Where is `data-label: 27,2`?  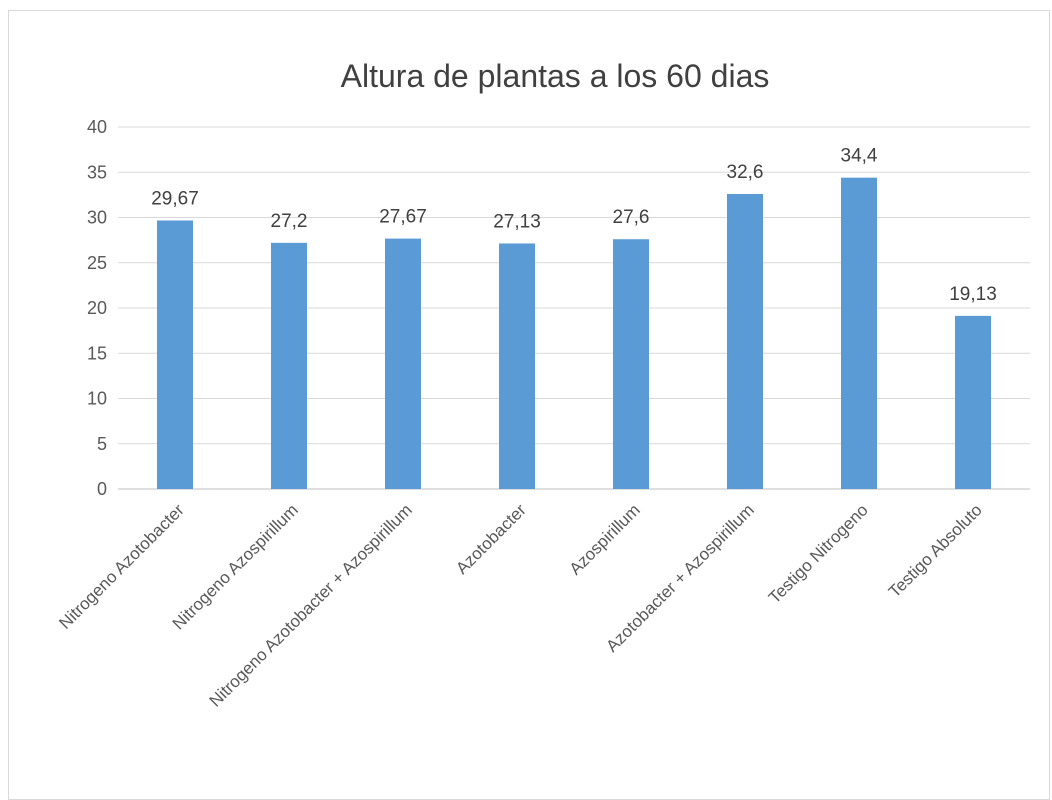
data-label: 27,2 is located at coordinates (289, 221).